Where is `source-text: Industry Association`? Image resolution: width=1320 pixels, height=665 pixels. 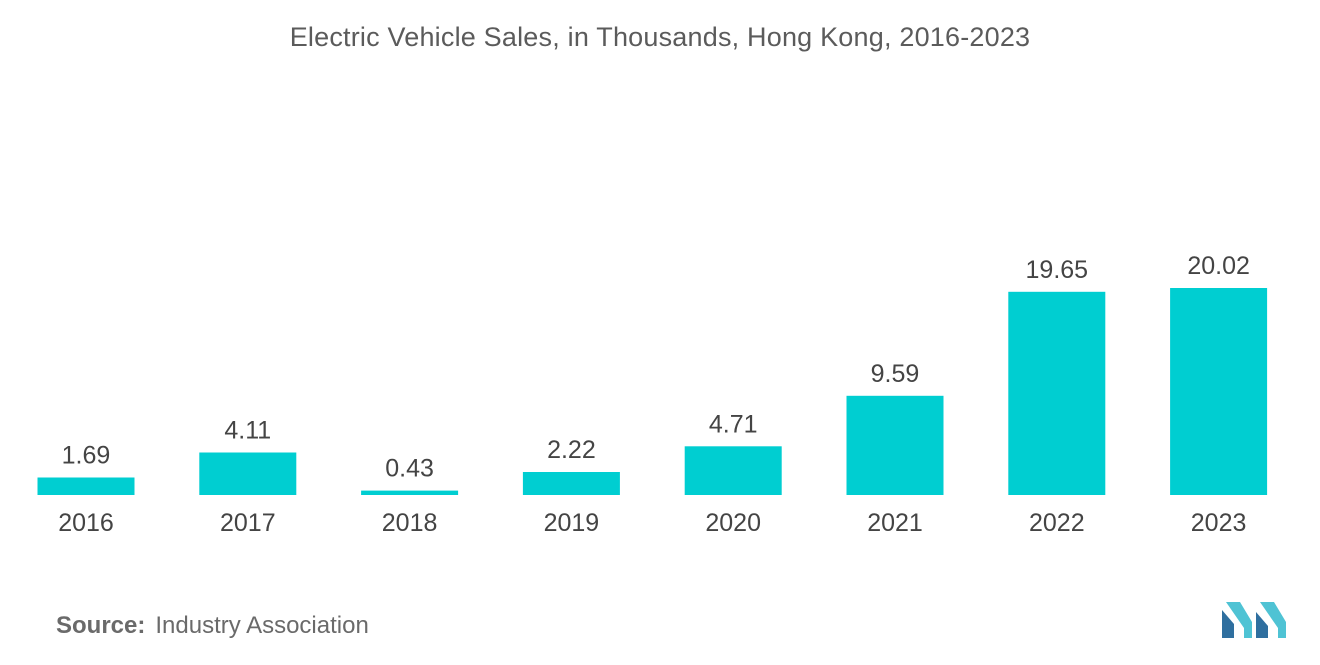 source-text: Industry Association is located at coordinates (262, 625).